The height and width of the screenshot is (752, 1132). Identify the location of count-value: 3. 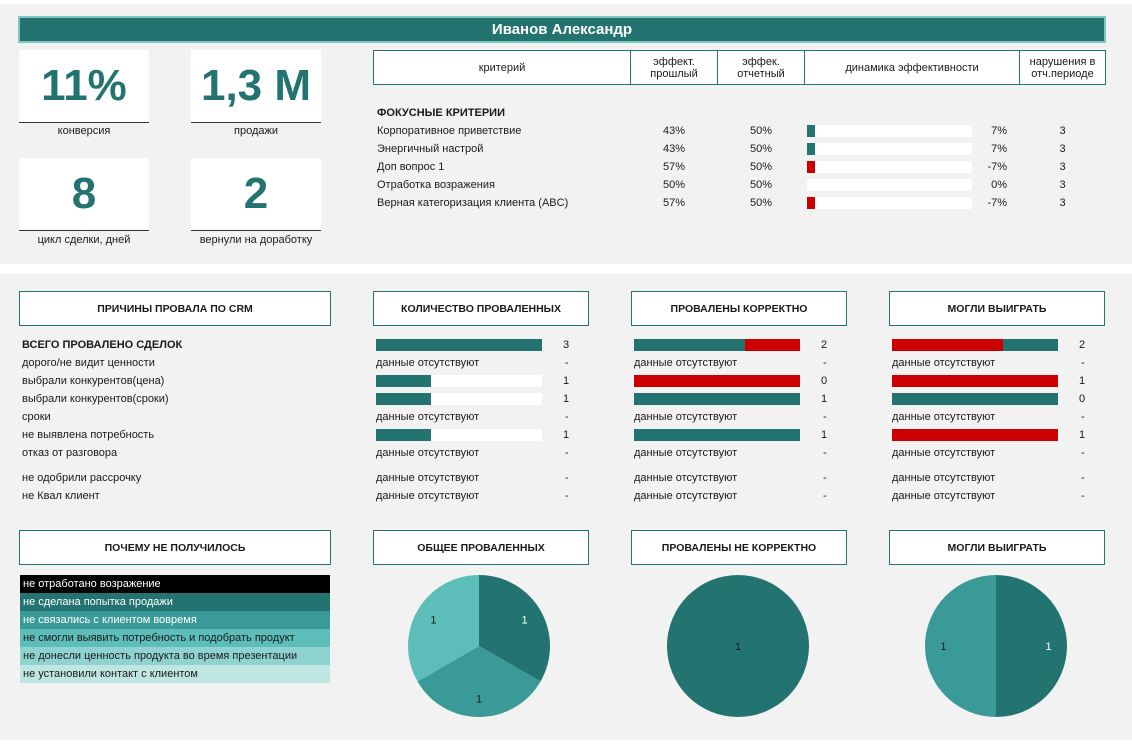
(566, 345).